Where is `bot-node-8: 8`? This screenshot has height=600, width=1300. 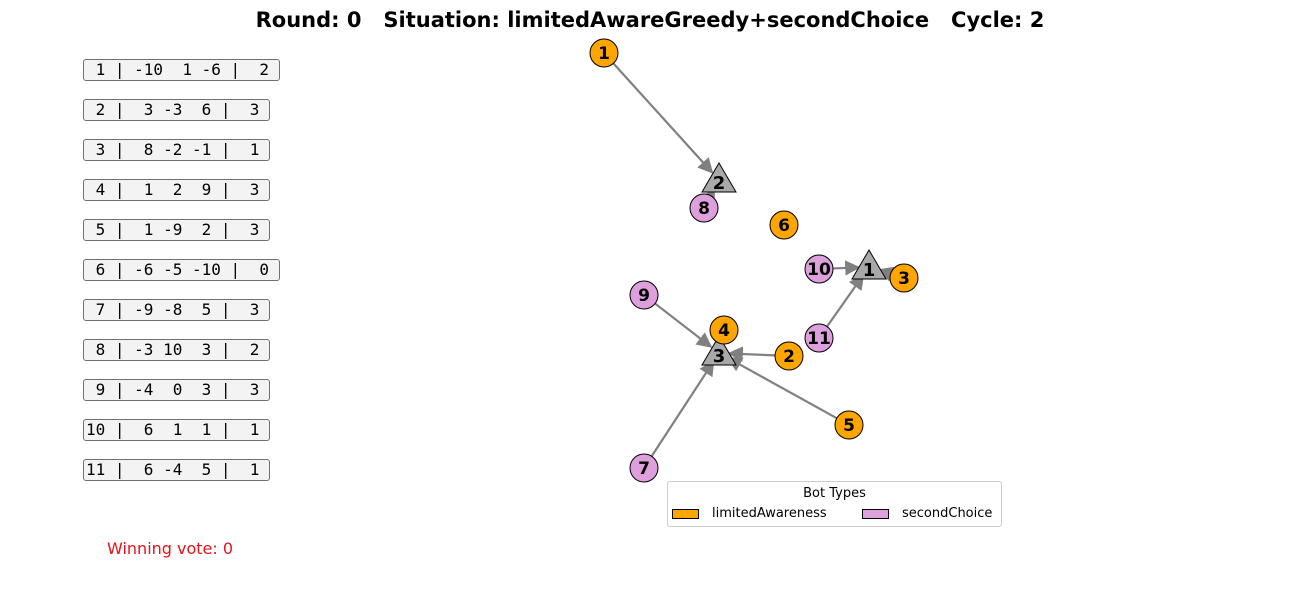
bot-node-8: 8 is located at coordinates (704, 208).